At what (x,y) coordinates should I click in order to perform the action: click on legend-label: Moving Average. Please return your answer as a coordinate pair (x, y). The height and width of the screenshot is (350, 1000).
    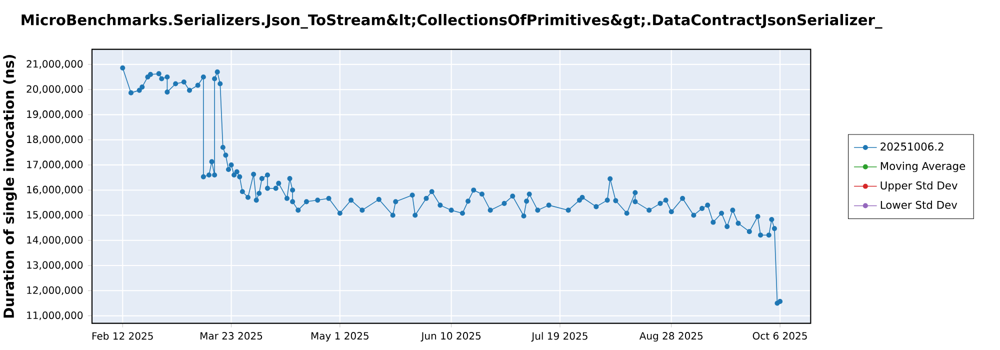
    Looking at the image, I should click on (923, 167).